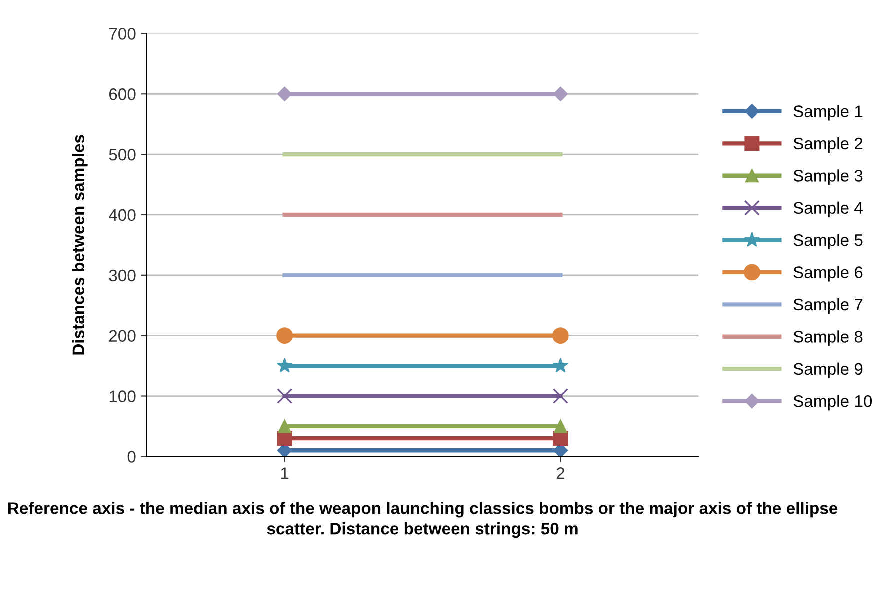 This screenshot has width=890, height=613. I want to click on y-tick-label: 400, so click(122, 215).